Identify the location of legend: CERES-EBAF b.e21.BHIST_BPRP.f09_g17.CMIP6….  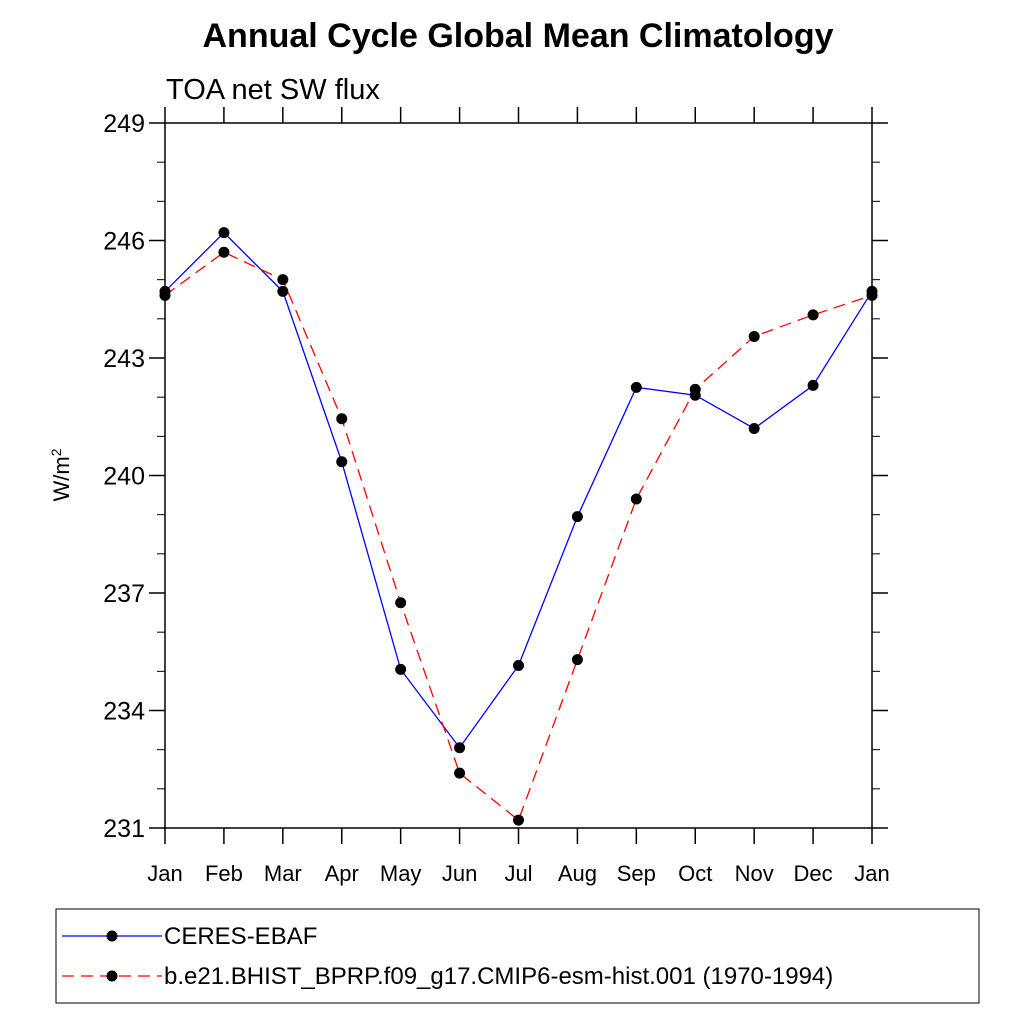
(447, 956).